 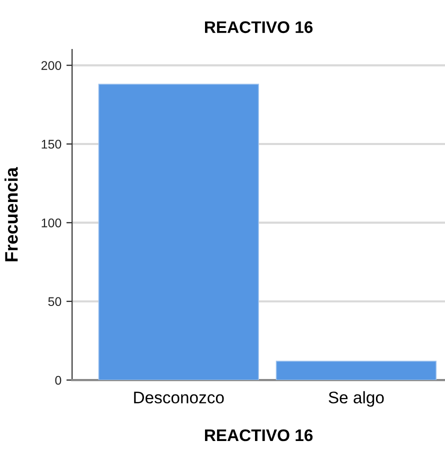 I want to click on y-tick-label: 150, so click(x=52, y=144).